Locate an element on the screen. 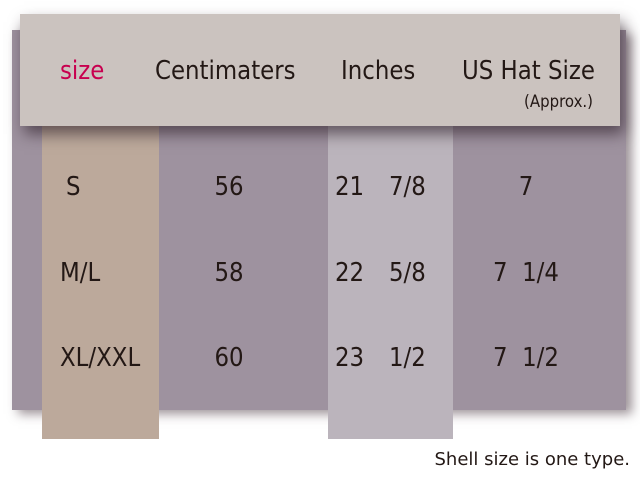 The height and width of the screenshot is (478, 640). row-inches-frac: 7/8 is located at coordinates (407, 187).